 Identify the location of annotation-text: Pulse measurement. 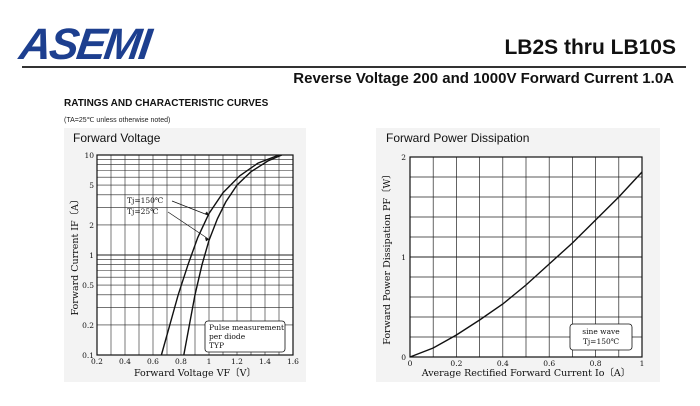
(246, 327).